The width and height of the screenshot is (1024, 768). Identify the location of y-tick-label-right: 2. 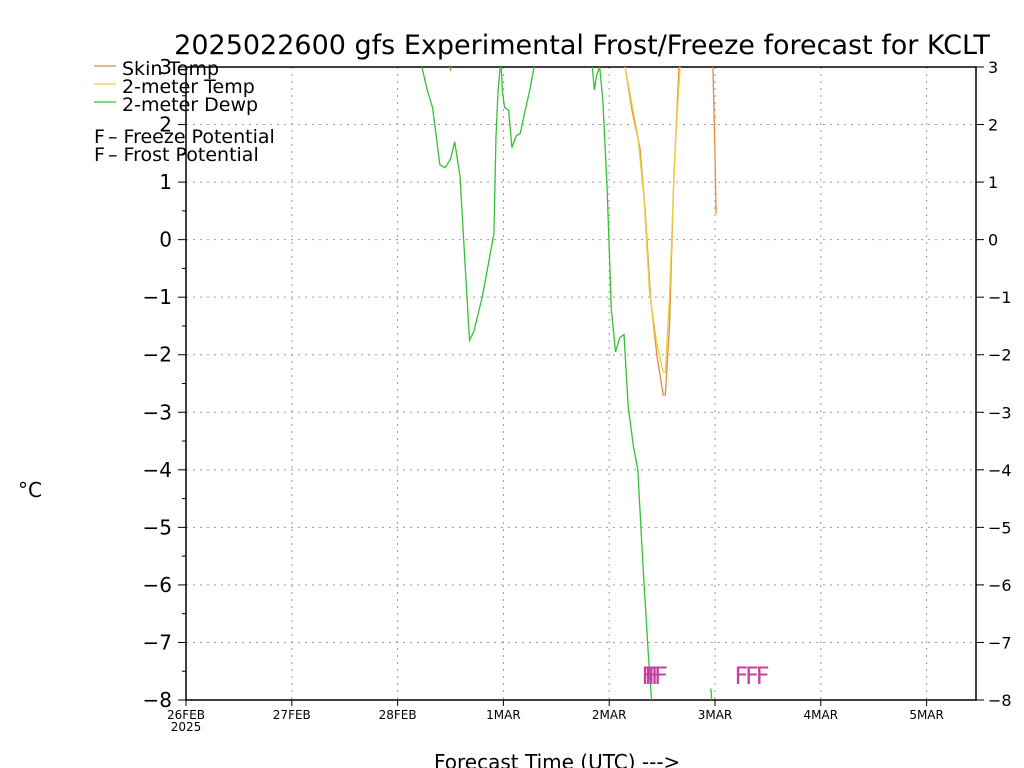
(993, 125).